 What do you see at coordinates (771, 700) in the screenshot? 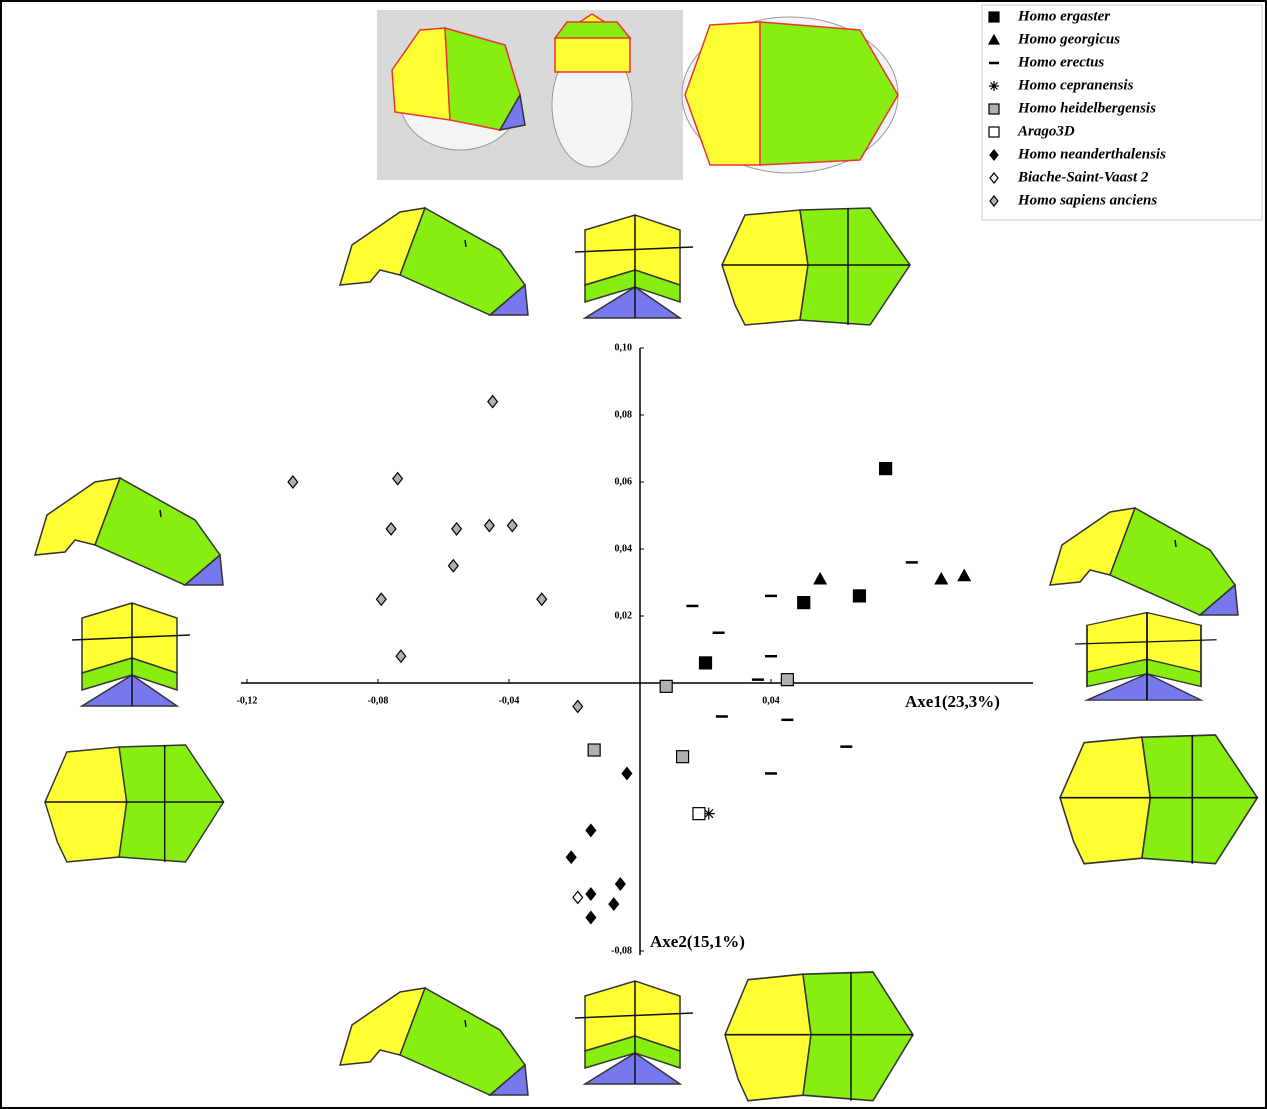
I see `x-tick-label: 0,04` at bounding box center [771, 700].